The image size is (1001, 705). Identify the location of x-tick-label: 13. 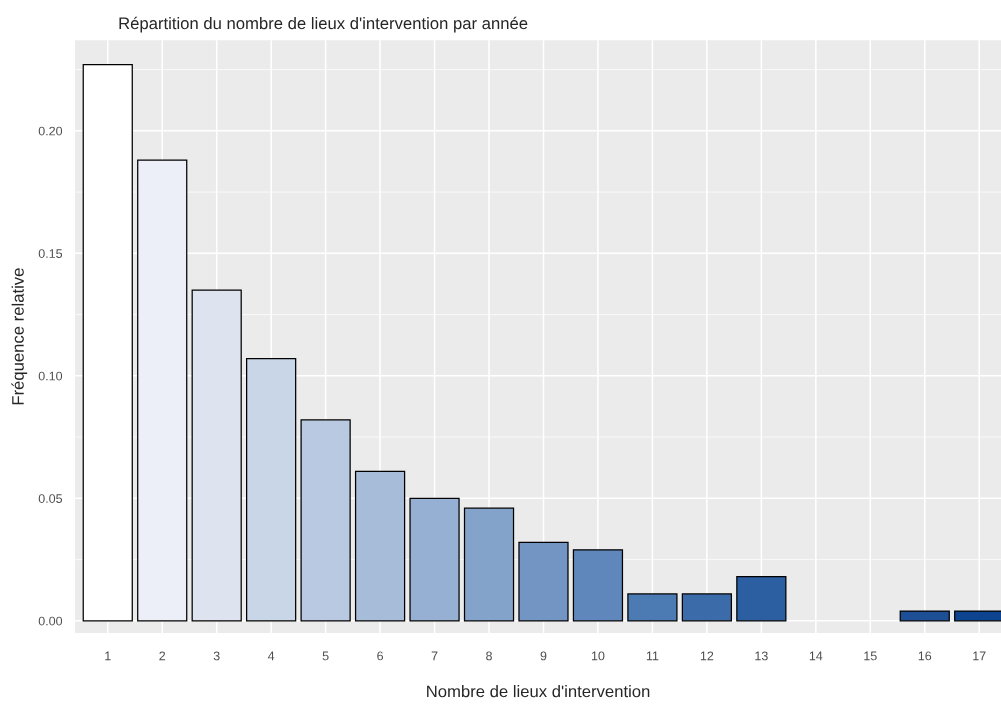
(761, 656).